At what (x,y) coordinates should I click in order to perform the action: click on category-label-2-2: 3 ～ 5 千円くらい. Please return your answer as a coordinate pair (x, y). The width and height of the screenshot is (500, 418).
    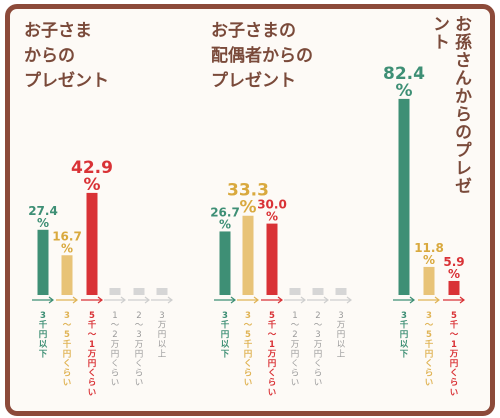
    Looking at the image, I should click on (248, 349).